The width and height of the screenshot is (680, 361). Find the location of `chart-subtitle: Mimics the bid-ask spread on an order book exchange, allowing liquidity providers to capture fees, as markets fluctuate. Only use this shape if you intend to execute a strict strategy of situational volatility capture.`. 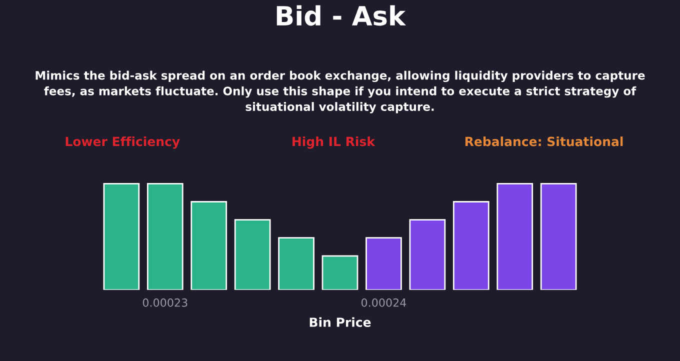

chart-subtitle: Mimics the bid-ask spread on an order book exchange, allowing liquidity providers to capture fees, as markets fluctuate. Only use this shape if you intend to execute a strict strategy of situational volatility capture. is located at coordinates (340, 92).